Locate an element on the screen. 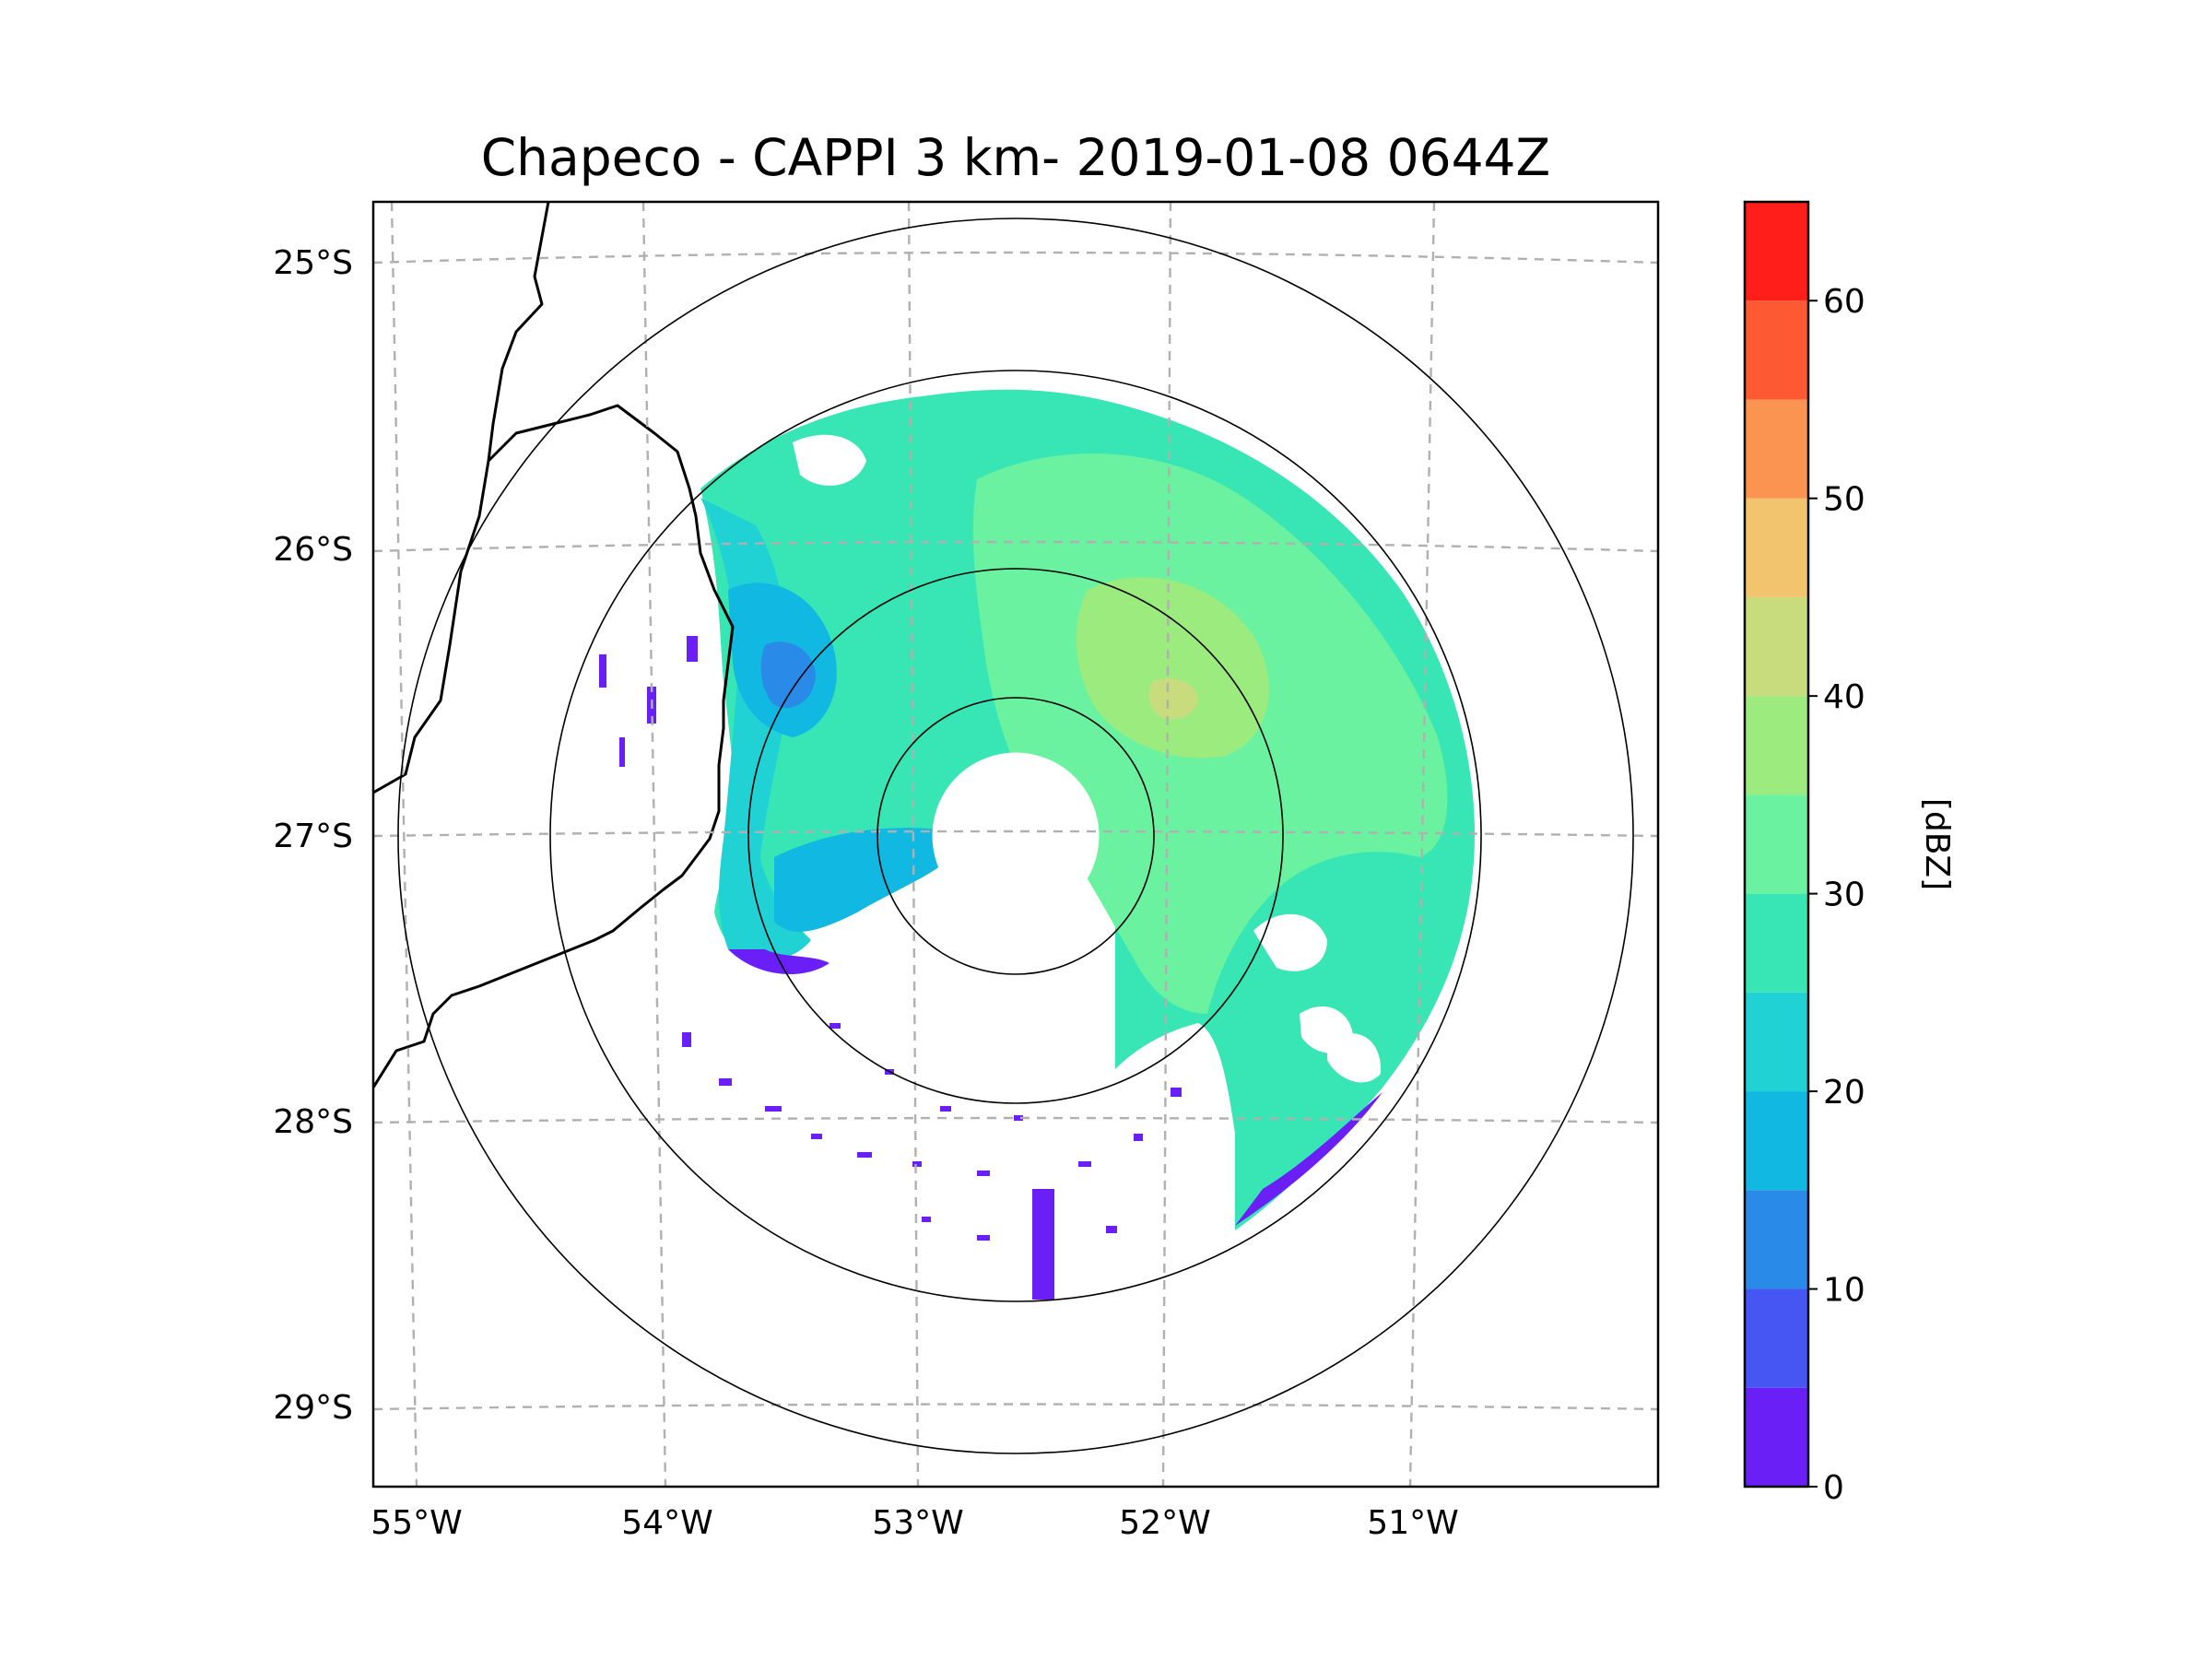 The image size is (2212, 1659). colorbar-frame is located at coordinates (1776, 844).